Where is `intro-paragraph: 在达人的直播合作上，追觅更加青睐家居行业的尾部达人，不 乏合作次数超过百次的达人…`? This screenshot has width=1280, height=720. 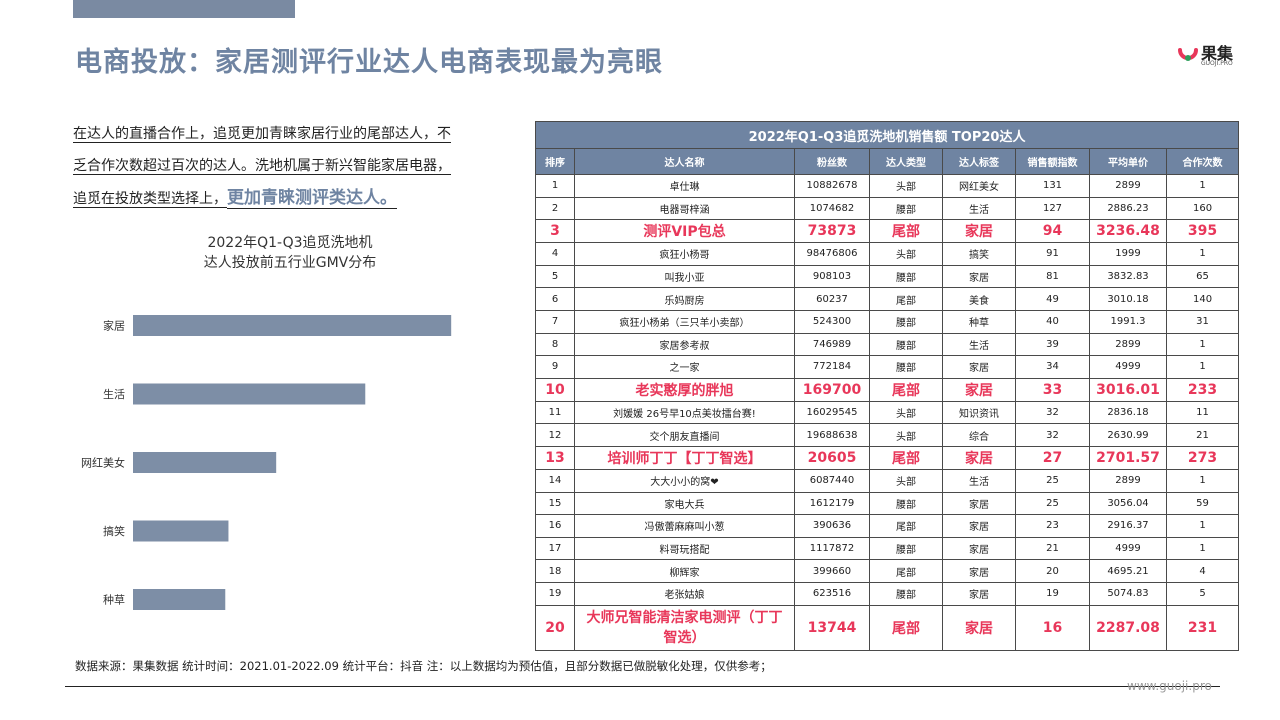
intro-paragraph: 在达人的直播合作上，追觅更加青睐家居行业的尾部达人，不 乏合作次数超过百次的达人… is located at coordinates (293, 166).